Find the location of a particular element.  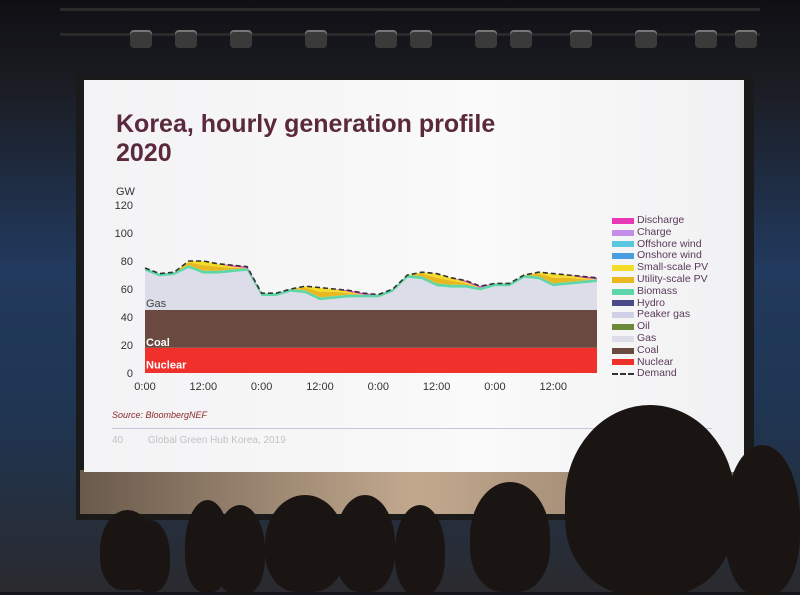

legend-label: Demand is located at coordinates (657, 373).